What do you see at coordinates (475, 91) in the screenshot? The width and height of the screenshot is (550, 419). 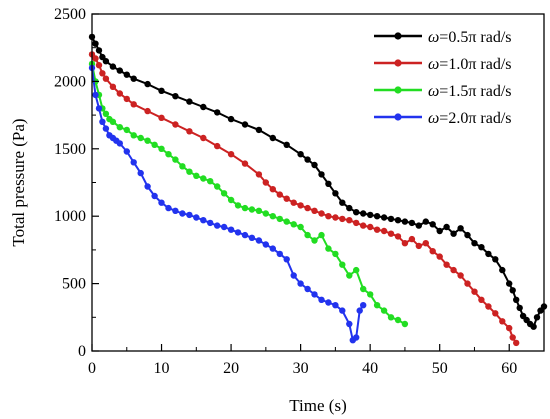 I see `legend-label-text: =1.5π rad/s` at bounding box center [475, 91].